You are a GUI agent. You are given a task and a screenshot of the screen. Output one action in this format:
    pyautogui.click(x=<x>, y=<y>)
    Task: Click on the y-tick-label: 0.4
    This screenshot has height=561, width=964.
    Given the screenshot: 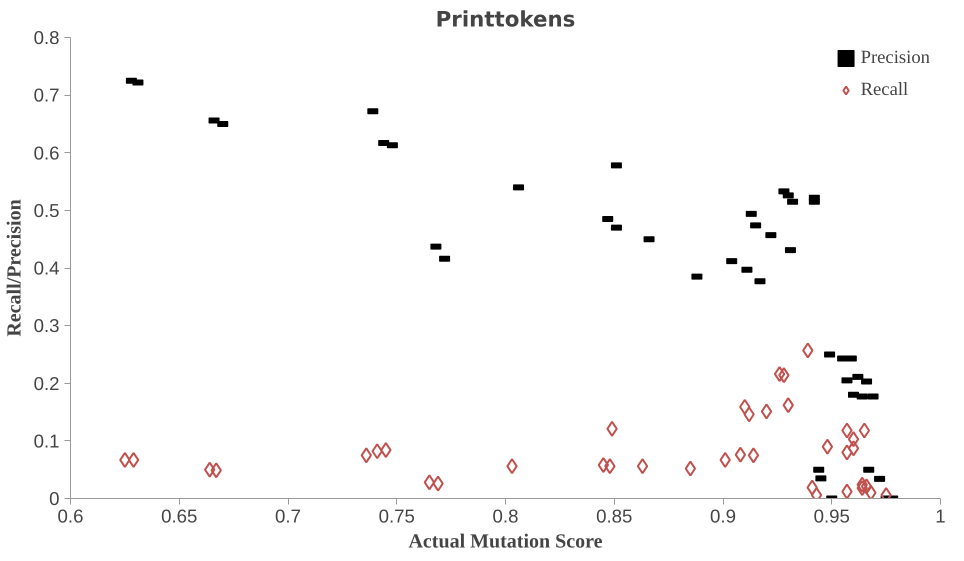 What is the action you would take?
    pyautogui.click(x=47, y=268)
    